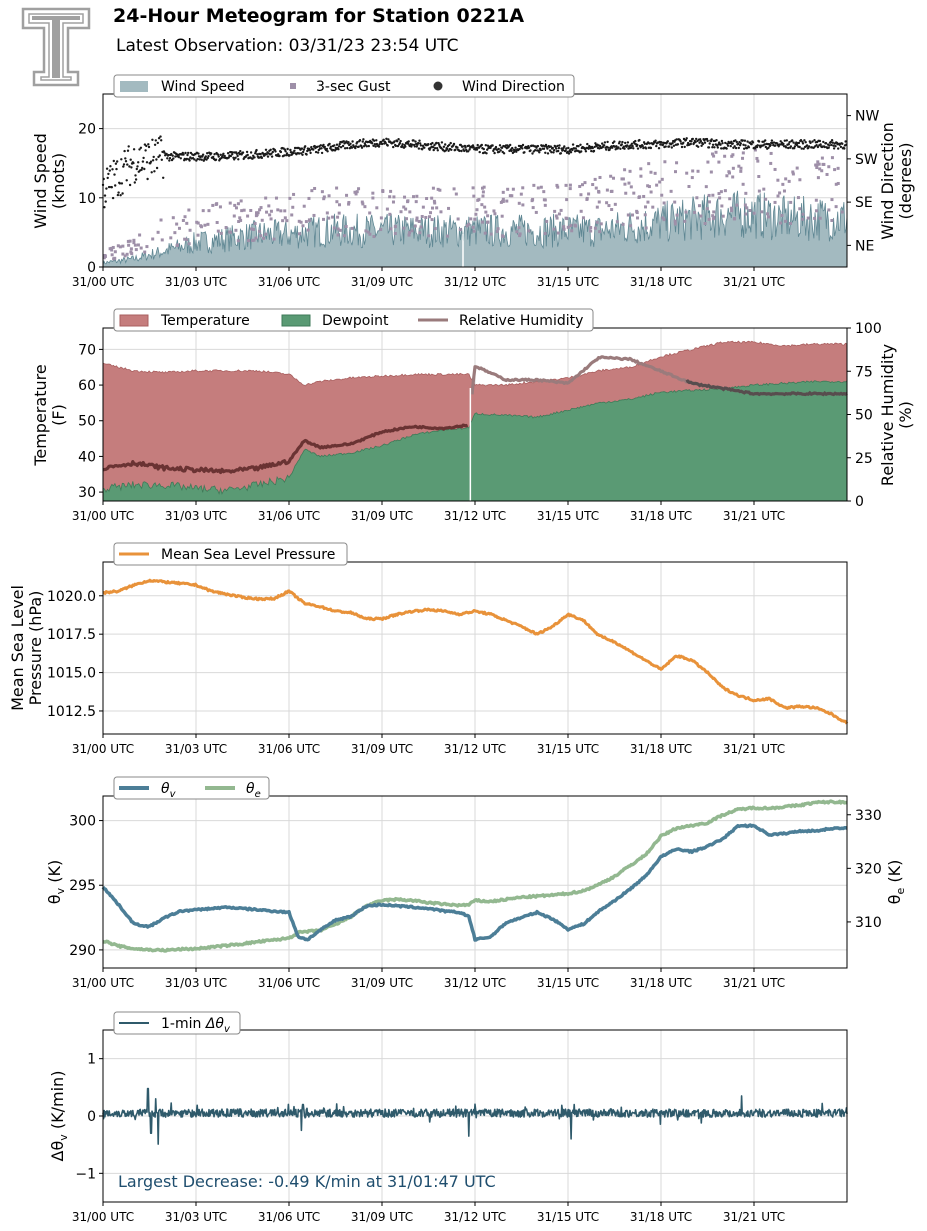 The width and height of the screenshot is (927, 1231). What do you see at coordinates (754, 516) in the screenshot?
I see `x-tick-label: 31/21 UTC` at bounding box center [754, 516].